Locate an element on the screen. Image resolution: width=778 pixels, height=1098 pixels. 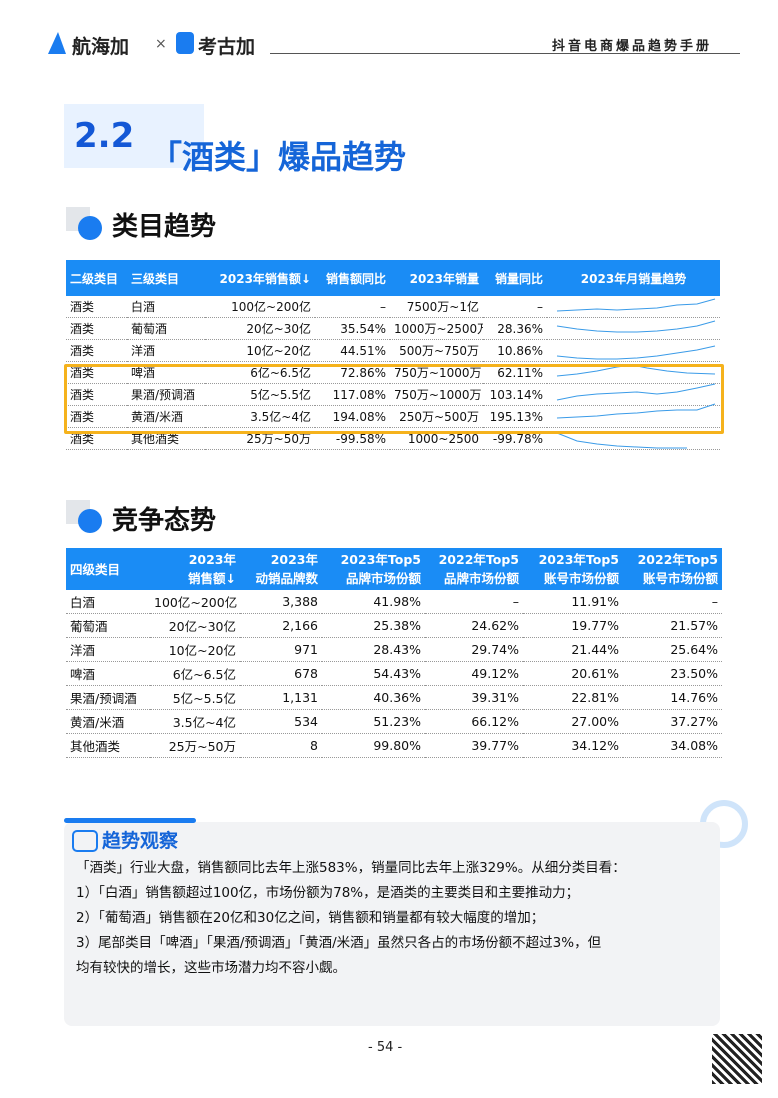
observation-line: 1）「白酒」销售额超过100亿，市场份额为78%，是酒类的主要类目和主要推动力； is located at coordinates (328, 893).